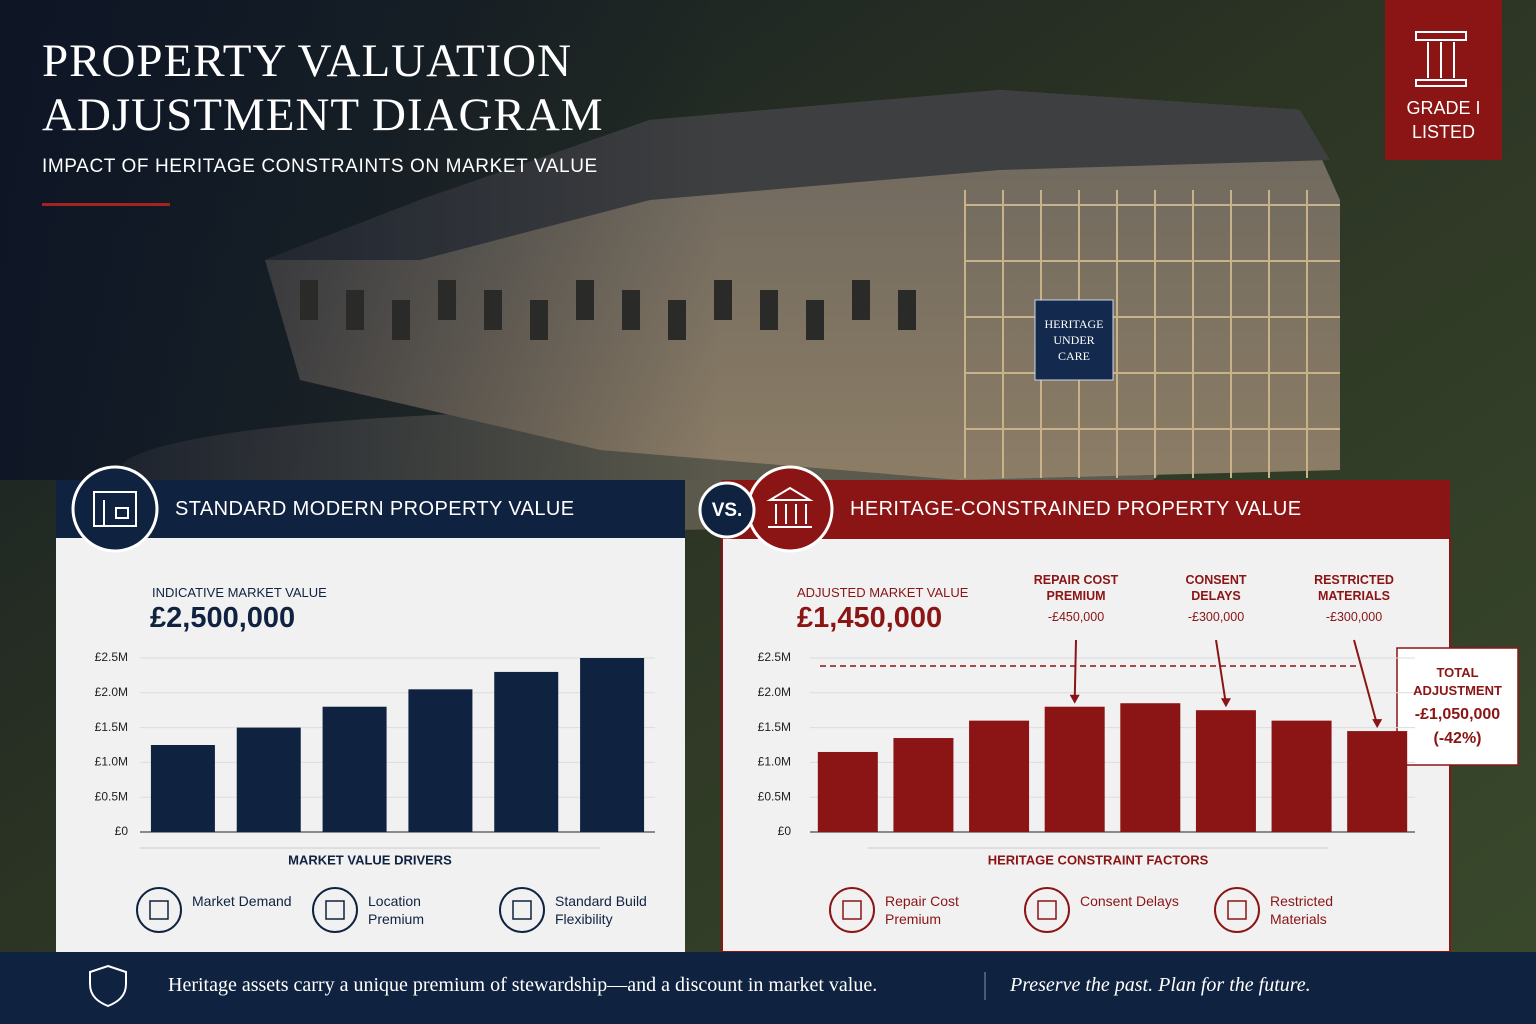 The width and height of the screenshot is (1536, 1024). Describe the element at coordinates (870, 618) in the screenshot. I see `value-headline: £1,450,000` at that location.